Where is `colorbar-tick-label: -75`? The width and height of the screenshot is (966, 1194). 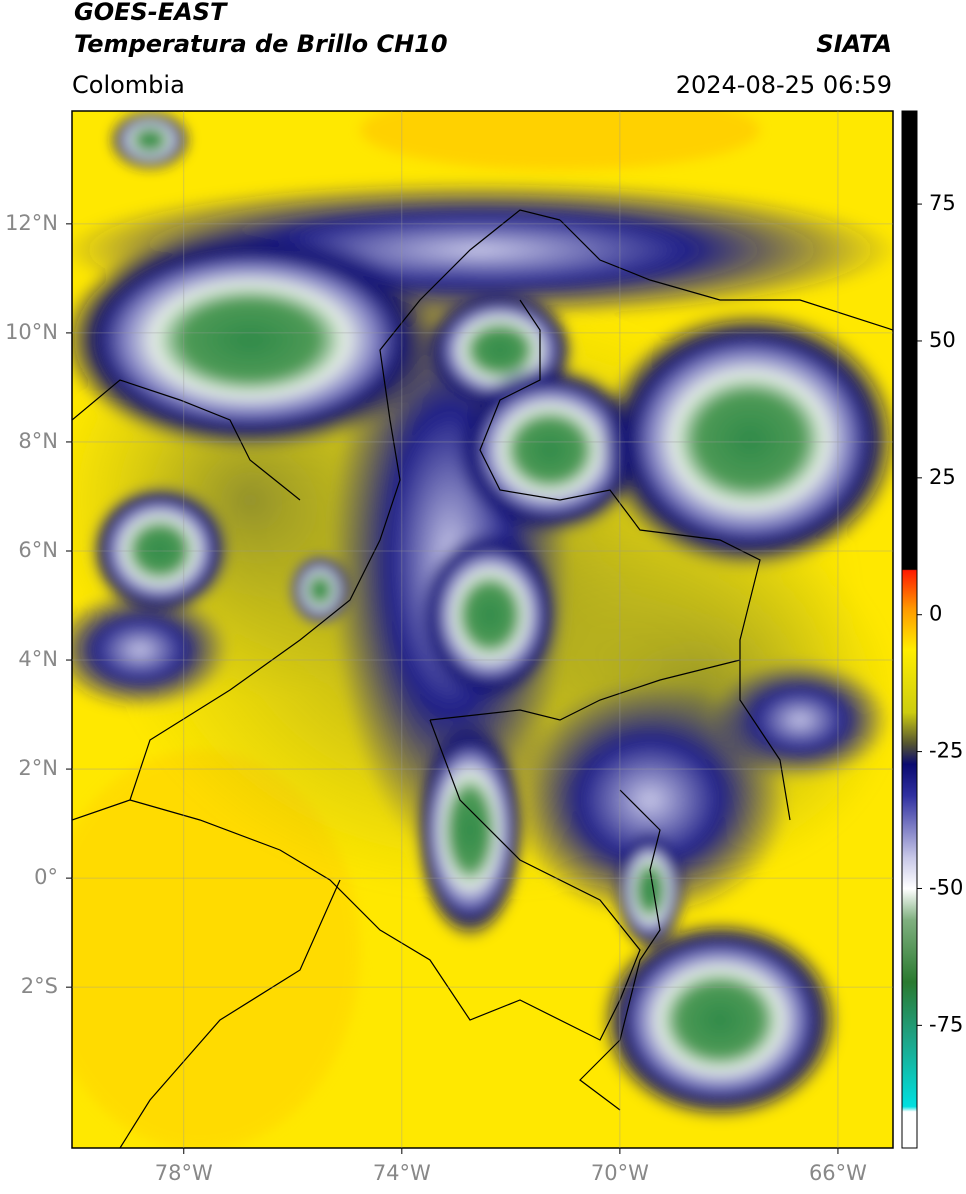
colorbar-tick-label: -75 is located at coordinates (946, 1024).